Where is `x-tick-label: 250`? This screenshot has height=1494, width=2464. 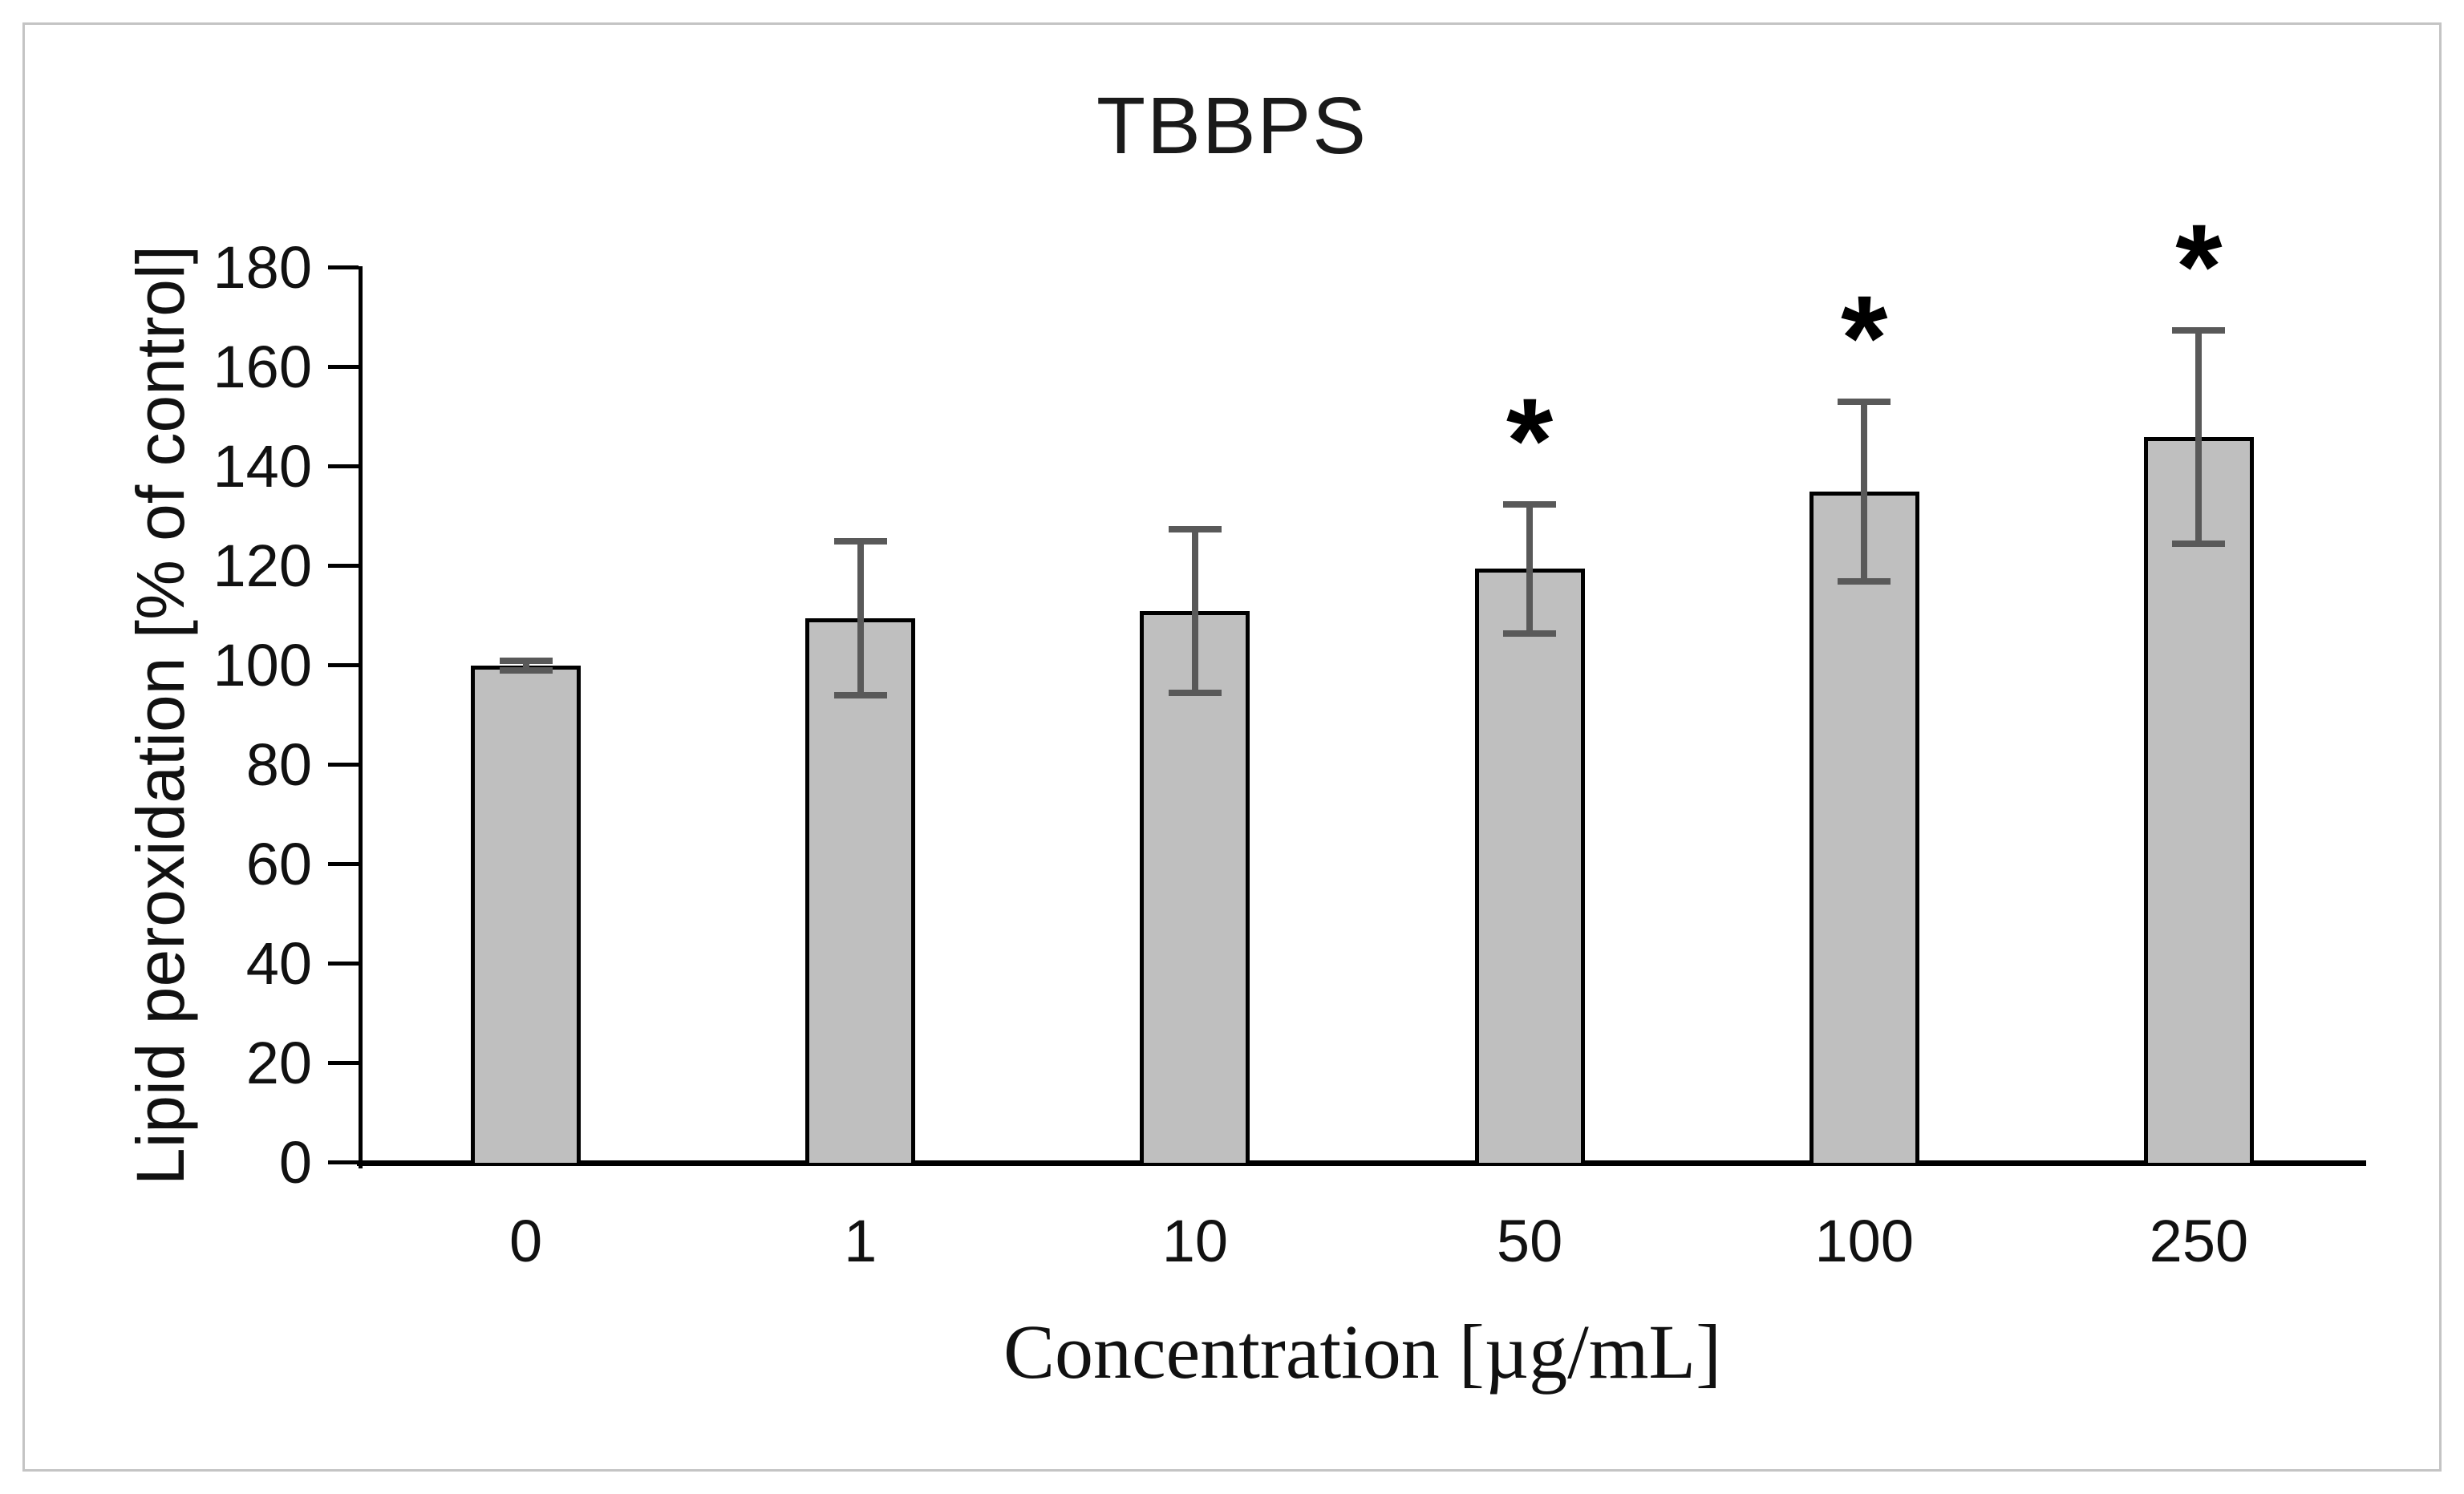
x-tick-label: 250 is located at coordinates (2199, 1241).